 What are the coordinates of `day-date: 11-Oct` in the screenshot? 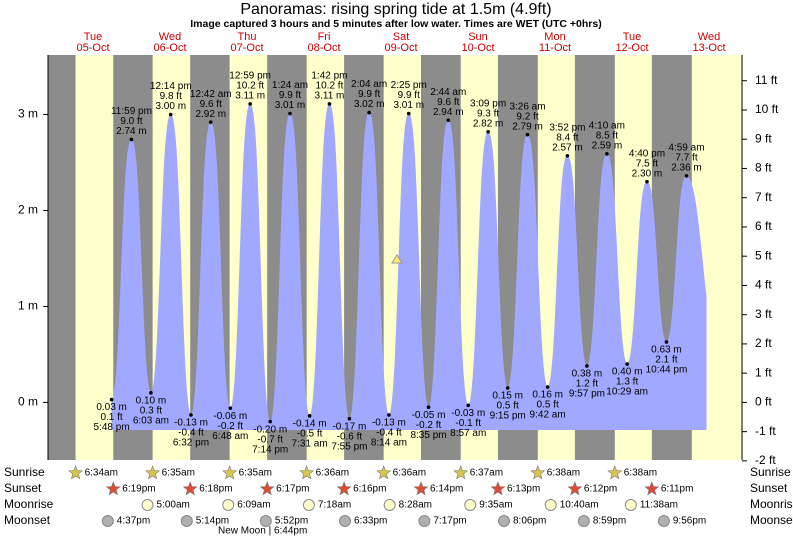 It's located at (555, 48).